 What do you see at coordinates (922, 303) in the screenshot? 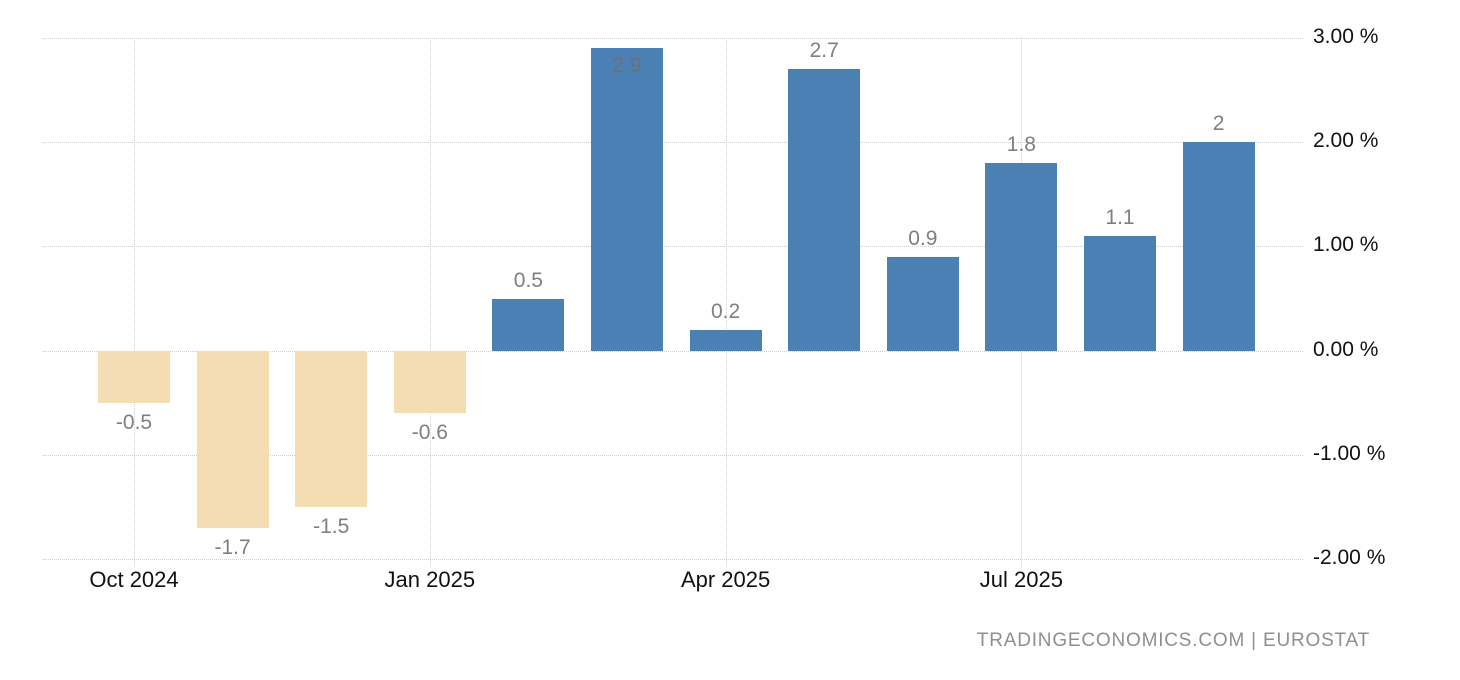
I see `bar-jun-2025` at bounding box center [922, 303].